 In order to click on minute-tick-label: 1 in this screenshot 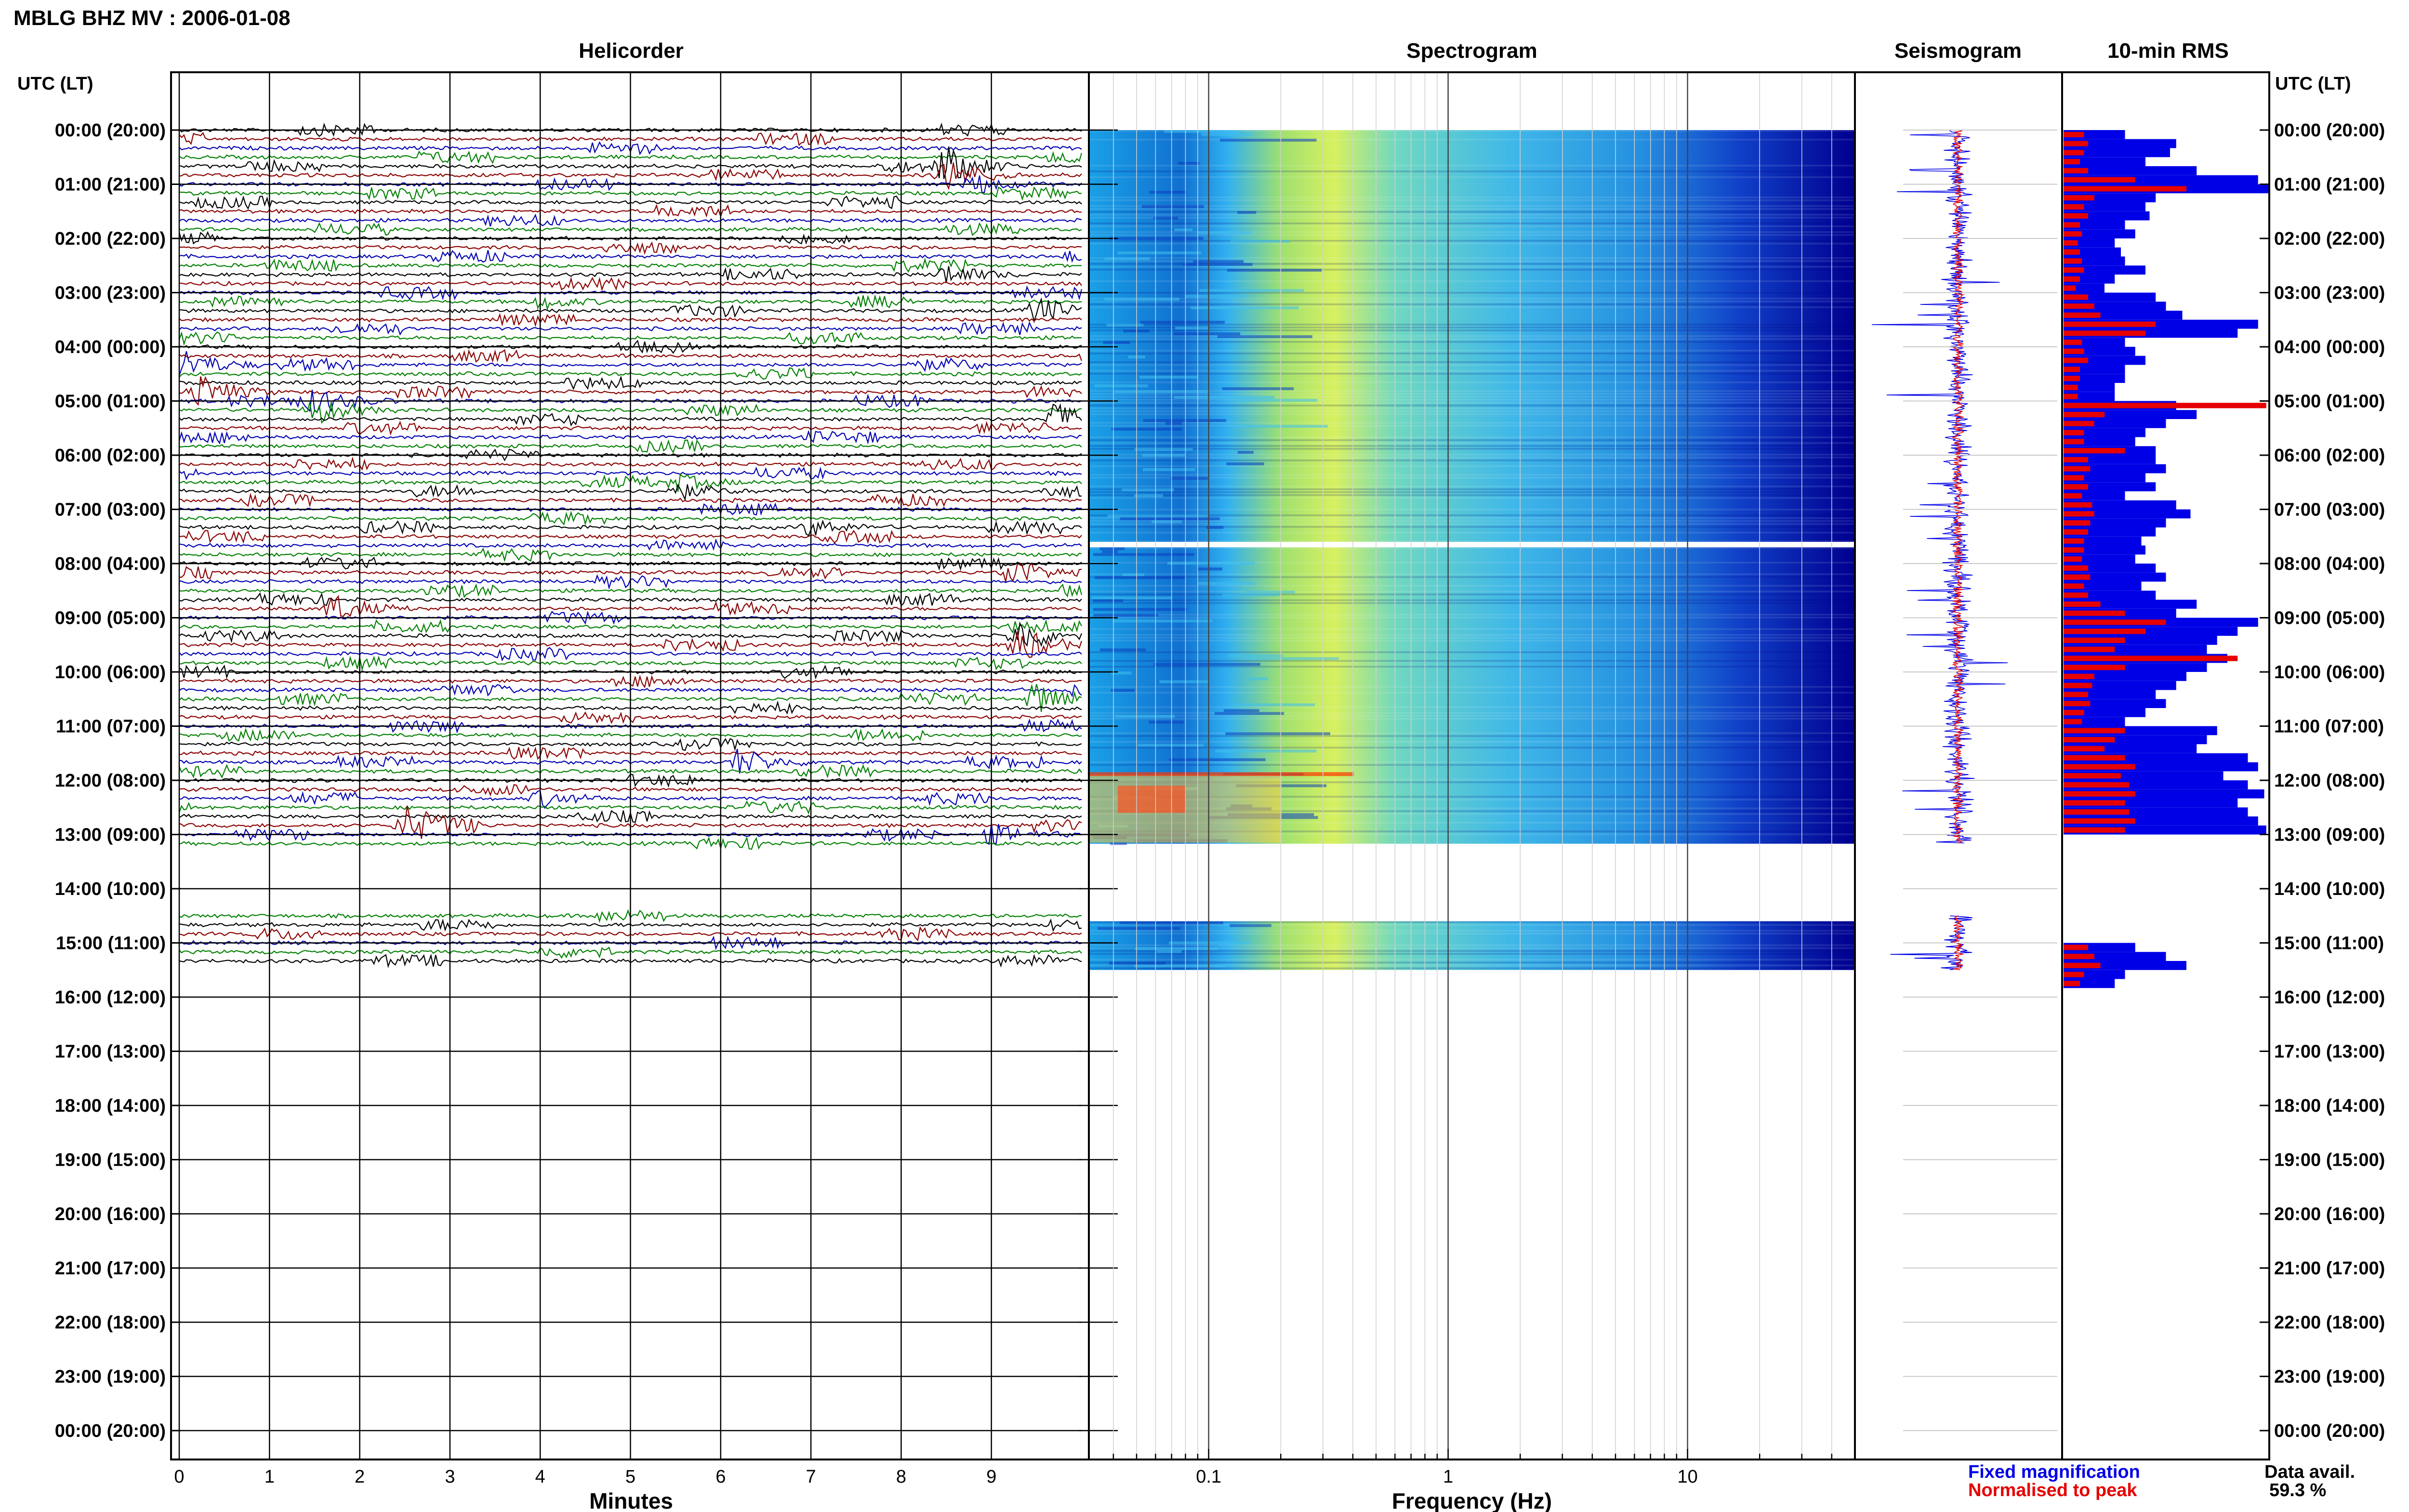, I will do `click(270, 1477)`.